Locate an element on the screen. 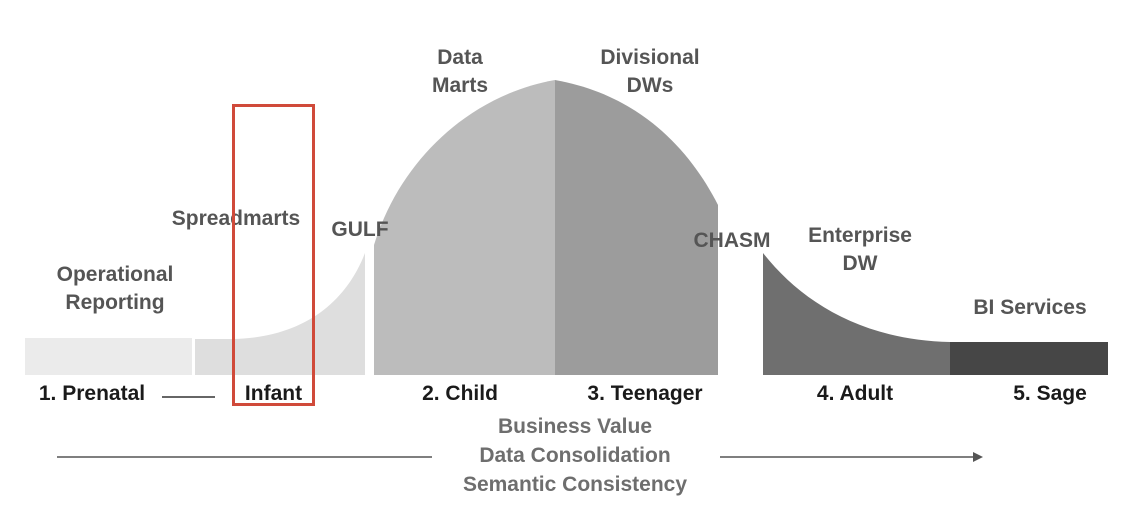 Image resolution: width=1138 pixels, height=510 pixels. divisional-dws-label: Divisional DWs is located at coordinates (650, 71).